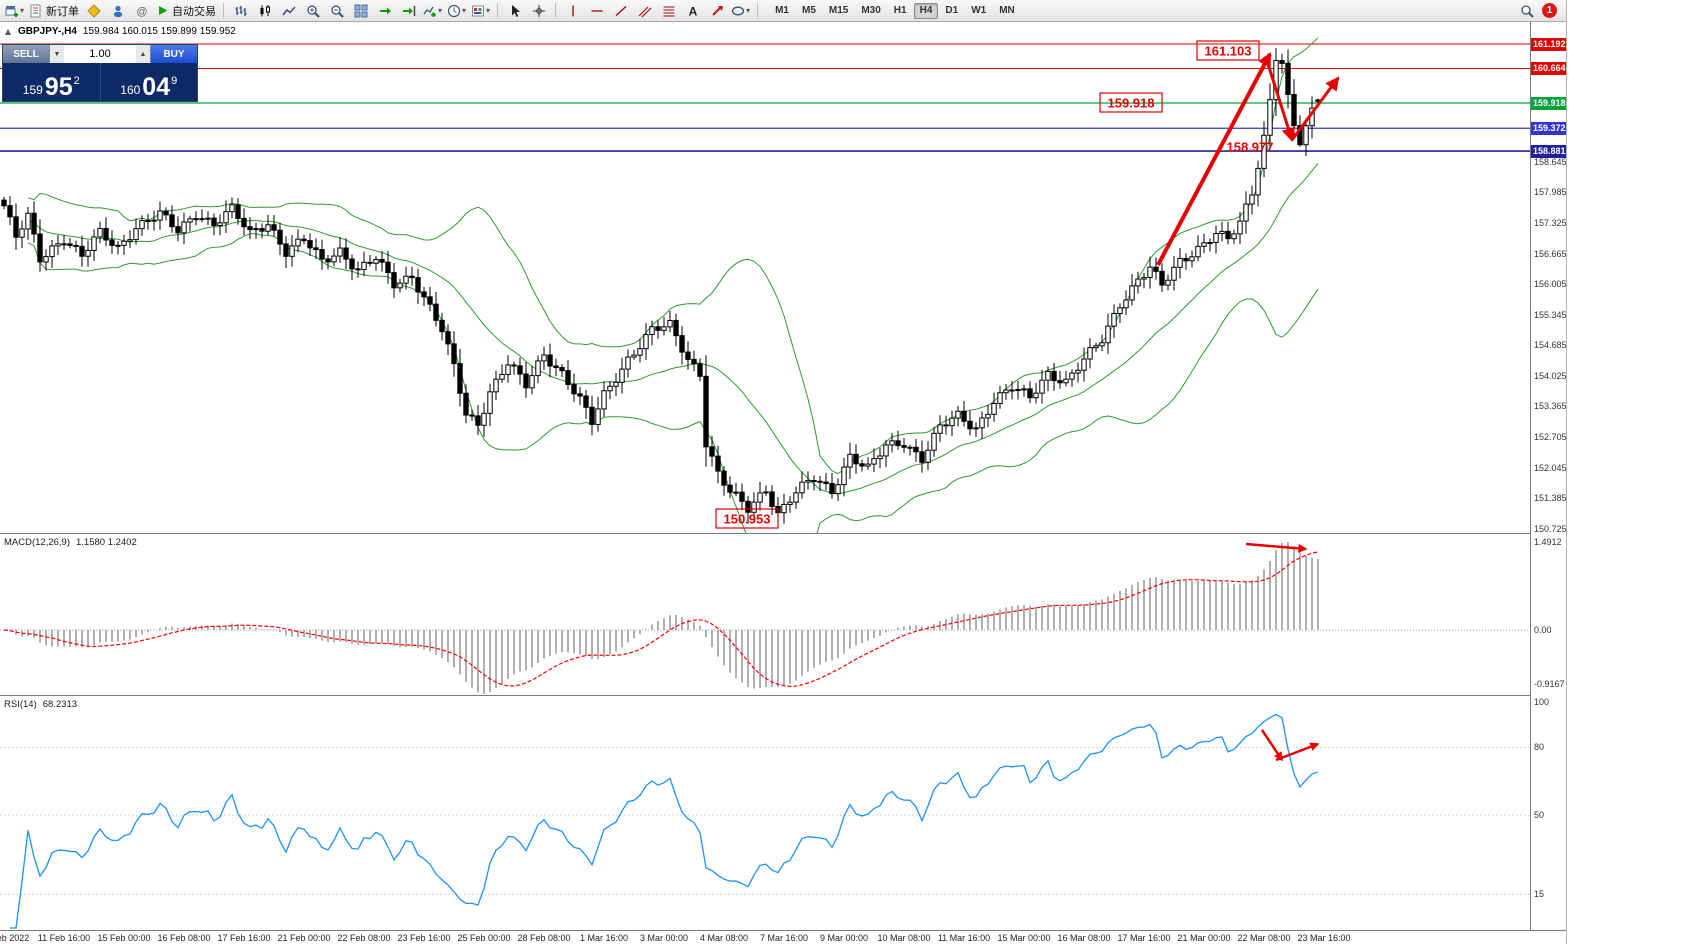  Describe the element at coordinates (1526, 10) in the screenshot. I see `search-button` at that location.